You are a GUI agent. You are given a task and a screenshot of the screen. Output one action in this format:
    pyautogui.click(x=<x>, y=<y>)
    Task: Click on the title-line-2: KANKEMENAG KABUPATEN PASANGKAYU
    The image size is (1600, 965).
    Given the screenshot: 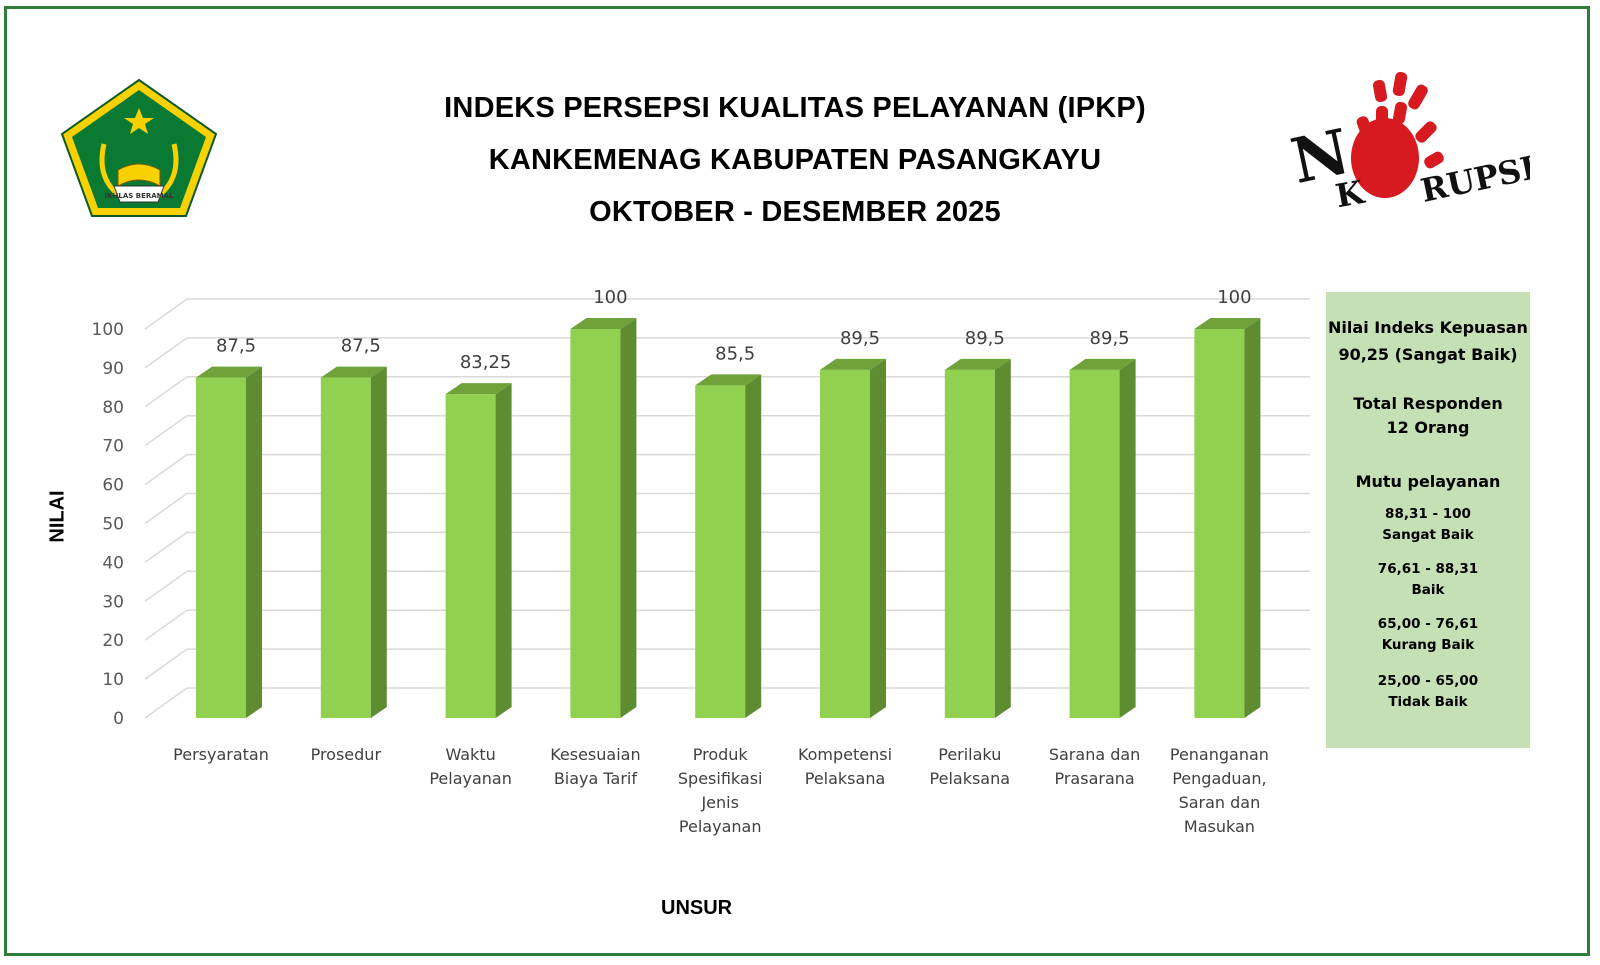 What is the action you would take?
    pyautogui.click(x=795, y=160)
    